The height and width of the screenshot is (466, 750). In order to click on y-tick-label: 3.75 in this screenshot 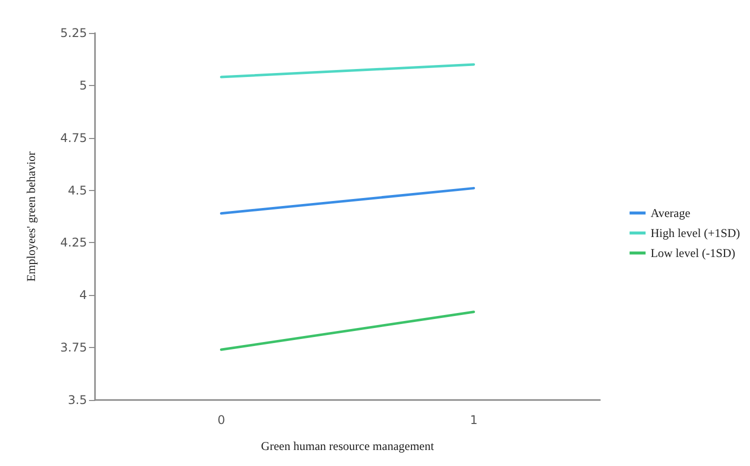, I will do `click(73, 347)`.